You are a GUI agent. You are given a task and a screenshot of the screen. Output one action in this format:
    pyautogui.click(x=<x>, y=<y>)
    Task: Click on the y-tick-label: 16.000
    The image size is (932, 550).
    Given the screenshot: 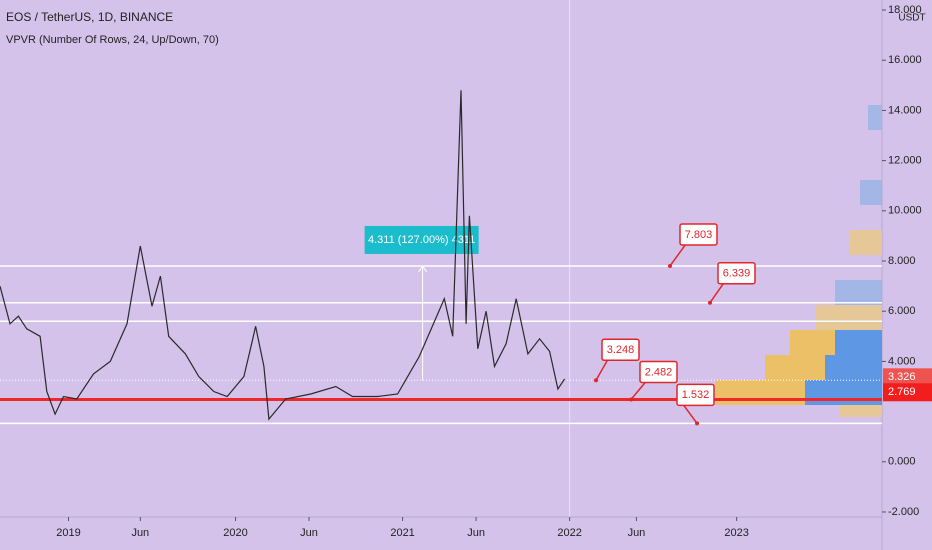 What is the action you would take?
    pyautogui.click(x=905, y=60)
    